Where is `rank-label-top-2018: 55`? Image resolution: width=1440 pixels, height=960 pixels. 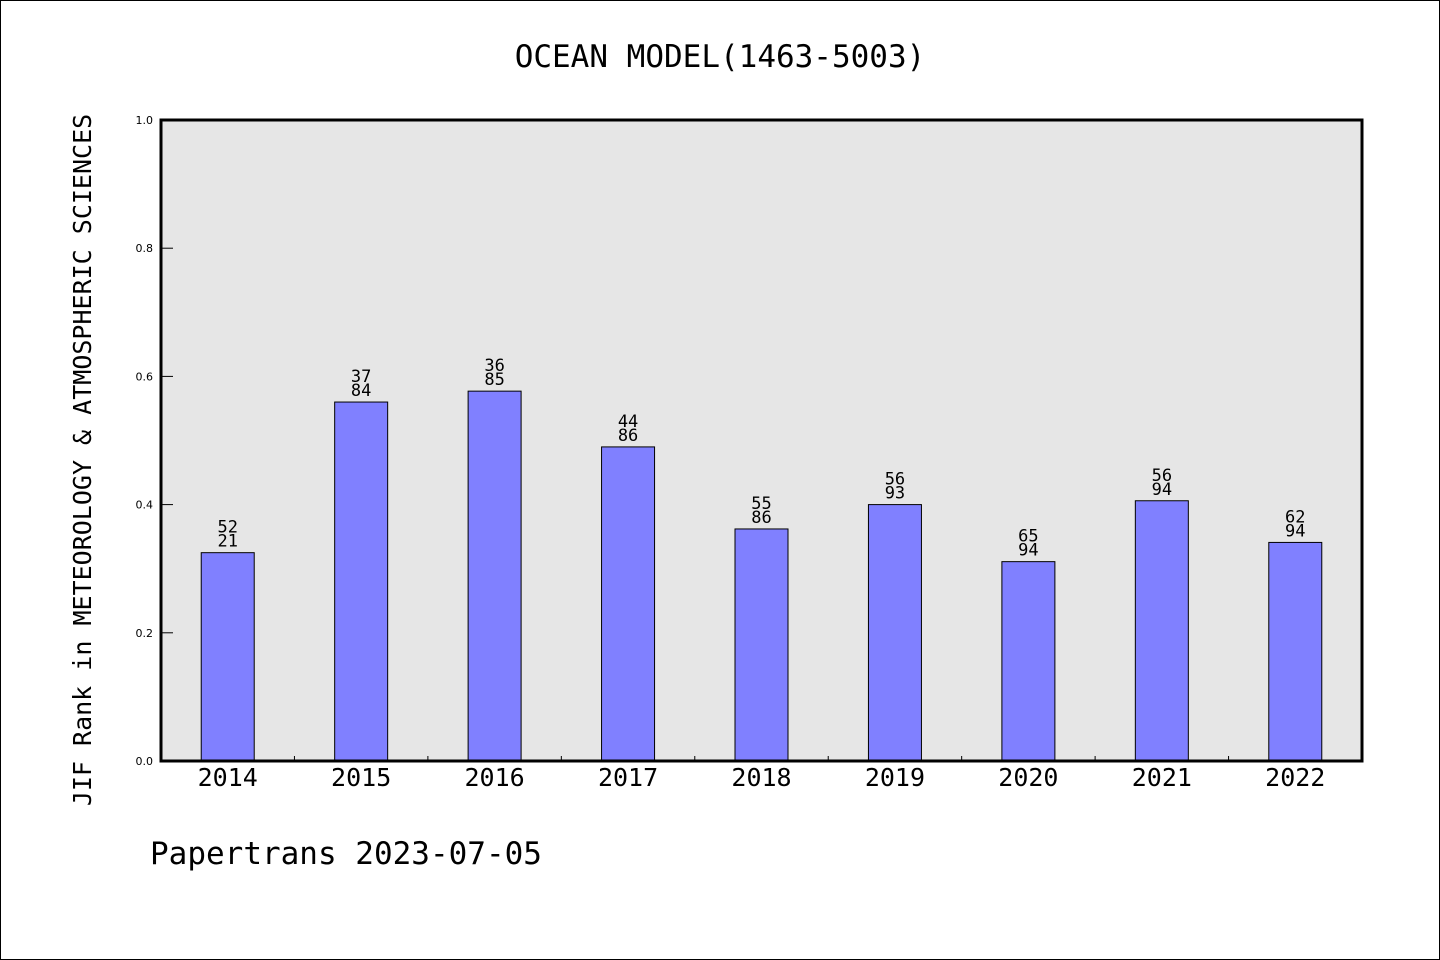
rank-label-top-2018: 55 is located at coordinates (761, 504).